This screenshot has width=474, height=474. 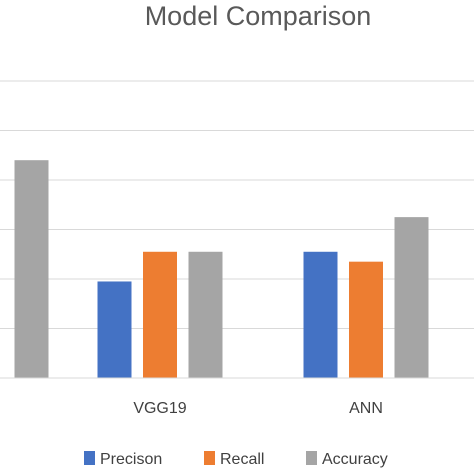 What do you see at coordinates (131, 459) in the screenshot?
I see `legend-label-precison: Precison` at bounding box center [131, 459].